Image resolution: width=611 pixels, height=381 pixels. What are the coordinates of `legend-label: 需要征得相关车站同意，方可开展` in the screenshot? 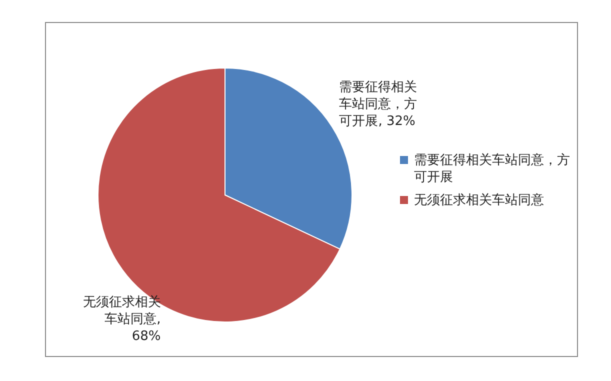 It's located at (492, 169).